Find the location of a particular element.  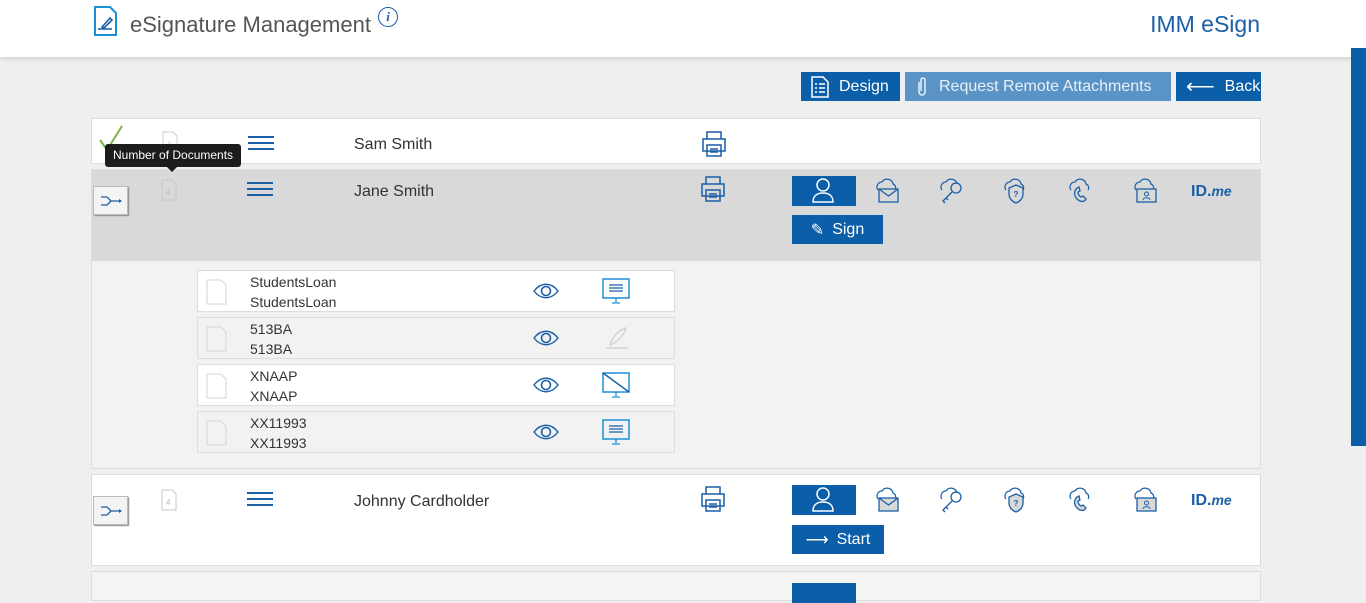

app-header: eSignature Management i IMM eSign is located at coordinates (683, 28).